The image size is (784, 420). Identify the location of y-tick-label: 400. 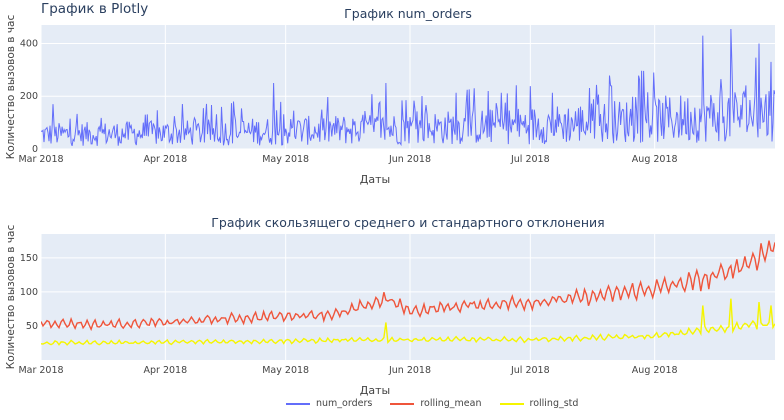
(29, 43).